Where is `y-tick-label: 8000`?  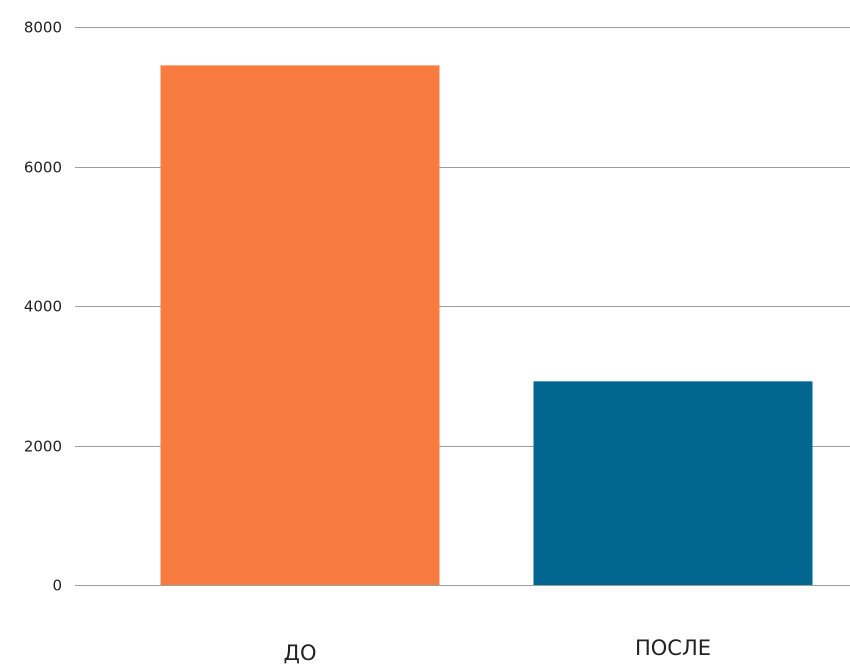
y-tick-label: 8000 is located at coordinates (43, 28).